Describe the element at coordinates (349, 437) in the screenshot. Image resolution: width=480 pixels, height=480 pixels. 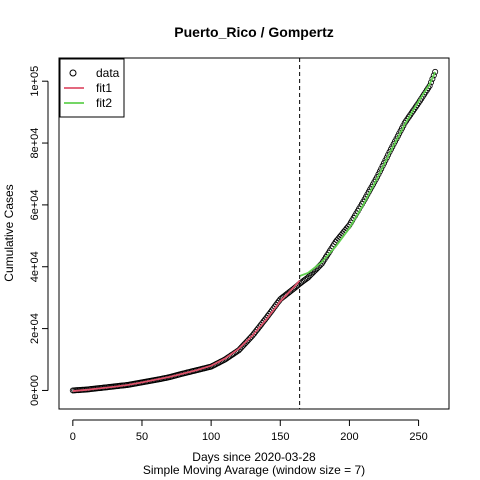
I see `x-tick-label: 200` at that location.